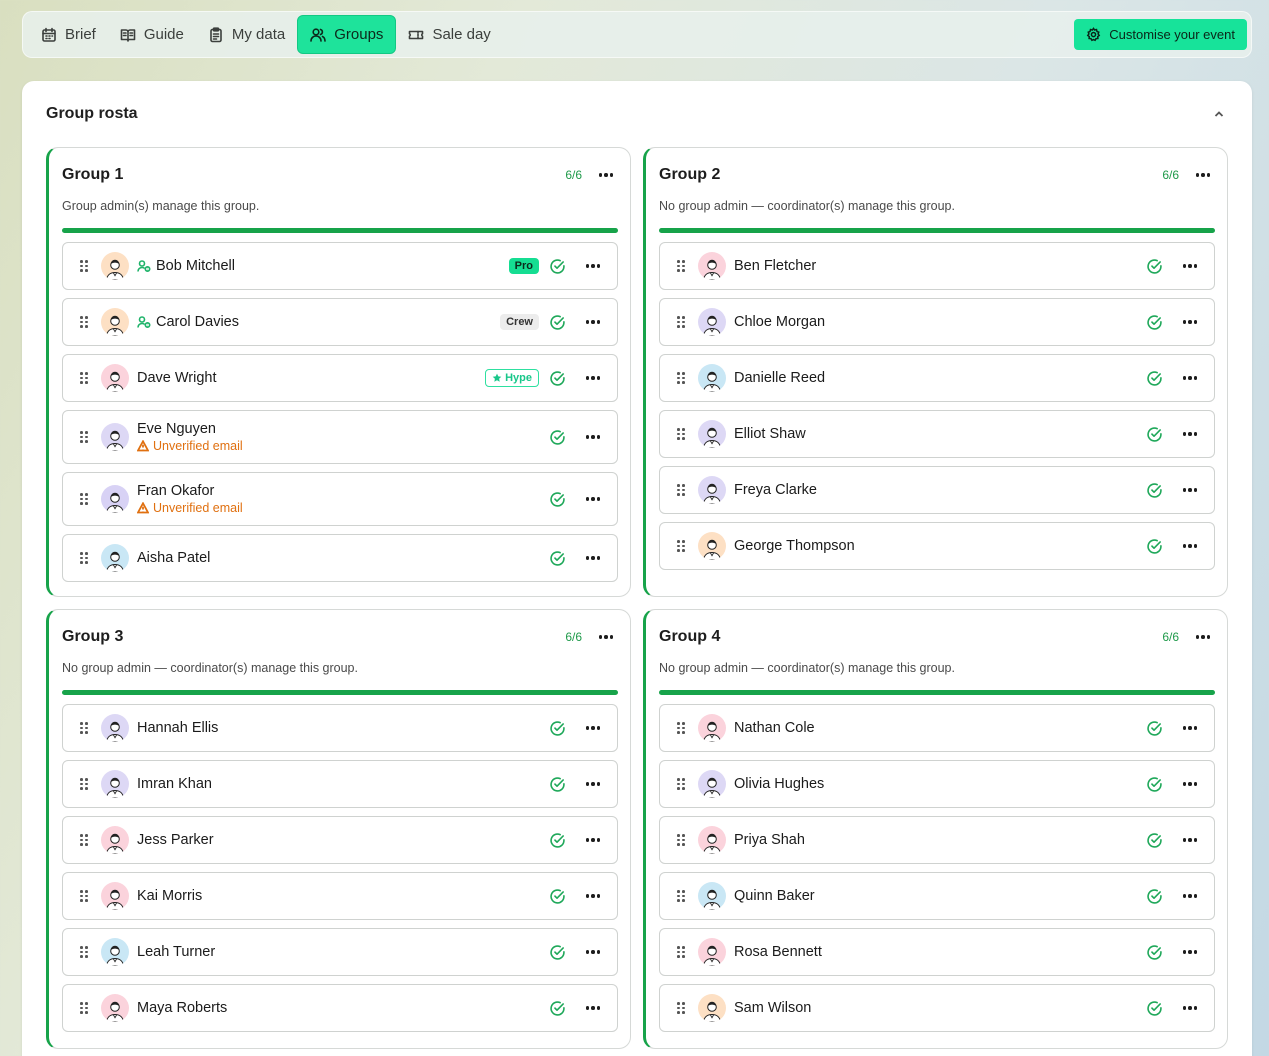  I want to click on member-row: Nathan Cole, so click(937, 728).